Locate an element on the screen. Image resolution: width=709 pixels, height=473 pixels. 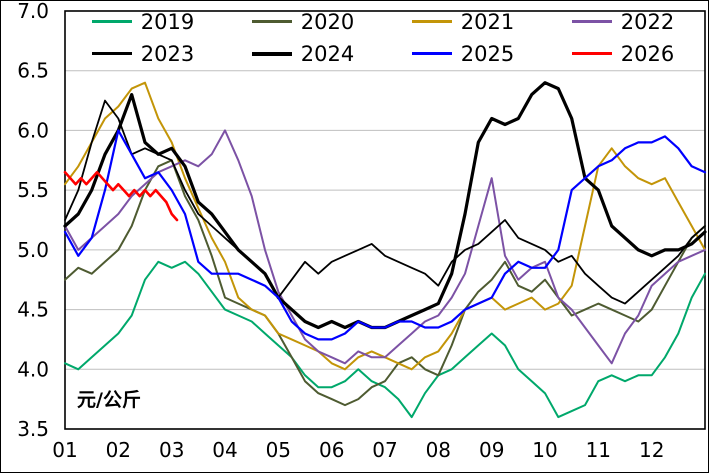
y-tick-label: 5.5 is located at coordinates (33, 190).